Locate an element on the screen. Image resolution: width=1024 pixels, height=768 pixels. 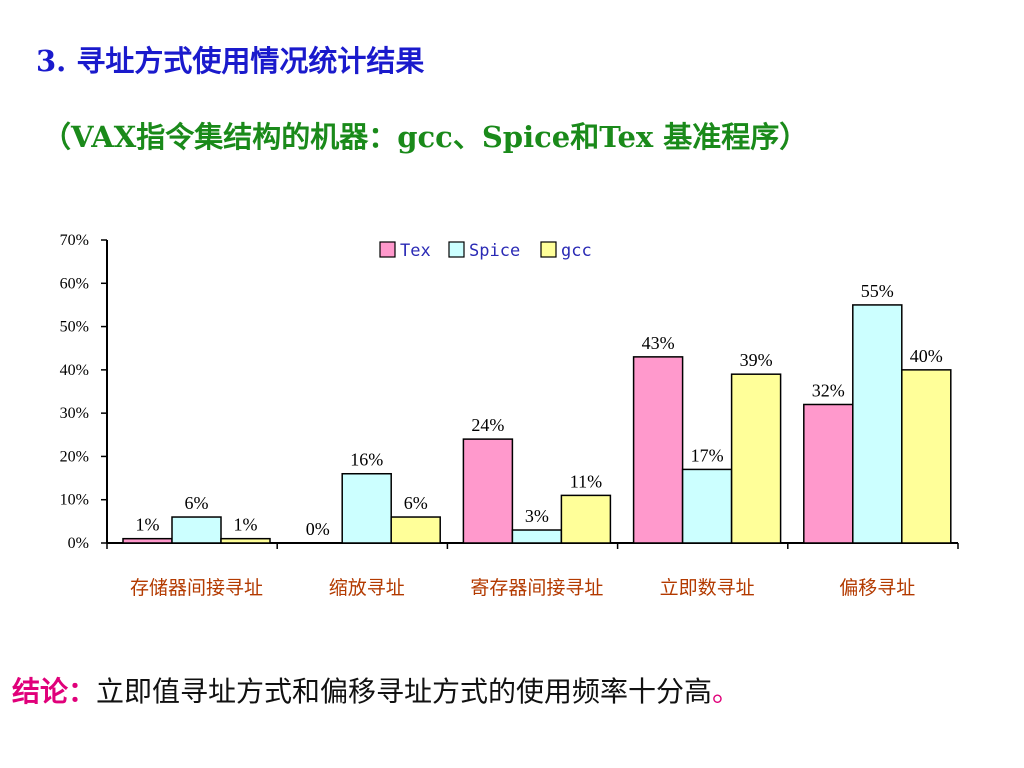
legend-label-tex: Tex is located at coordinates (415, 251).